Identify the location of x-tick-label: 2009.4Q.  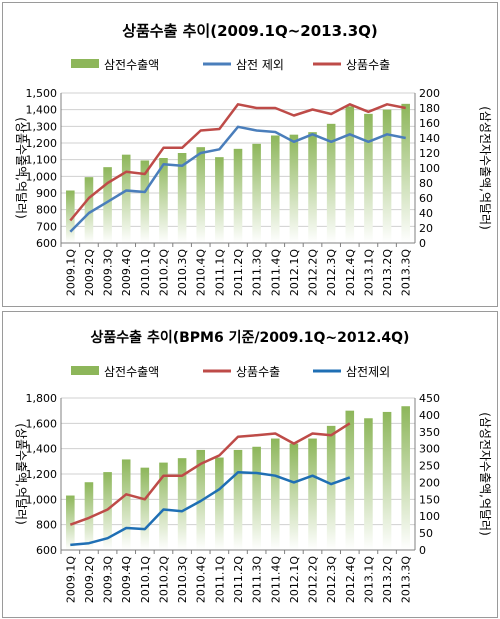
(126, 579).